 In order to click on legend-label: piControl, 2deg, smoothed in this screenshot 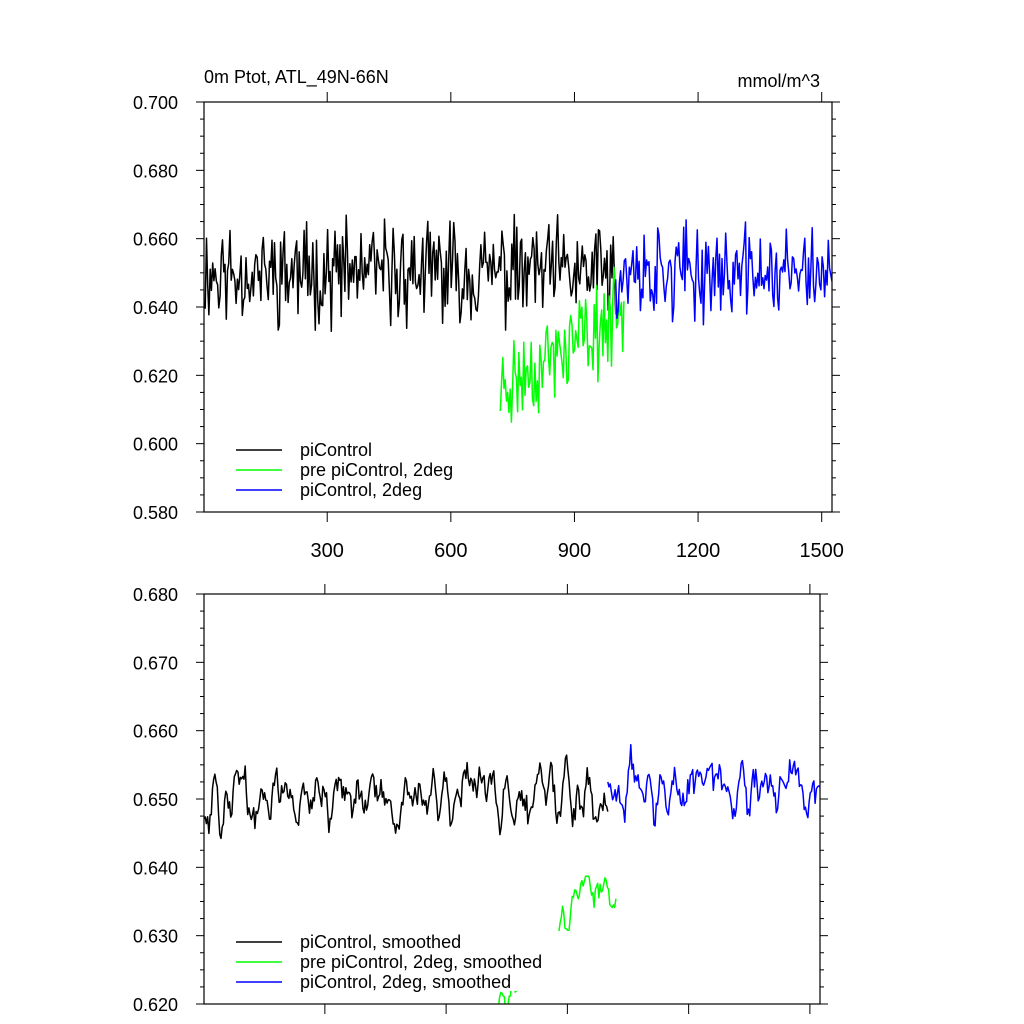, I will do `click(405, 982)`.